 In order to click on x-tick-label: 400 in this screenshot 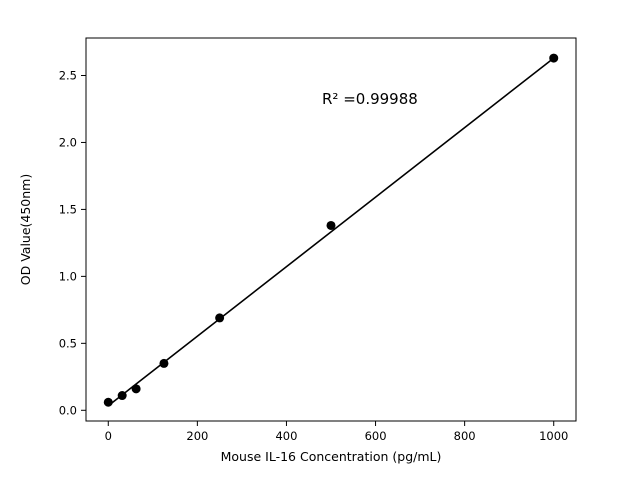, I will do `click(286, 436)`.